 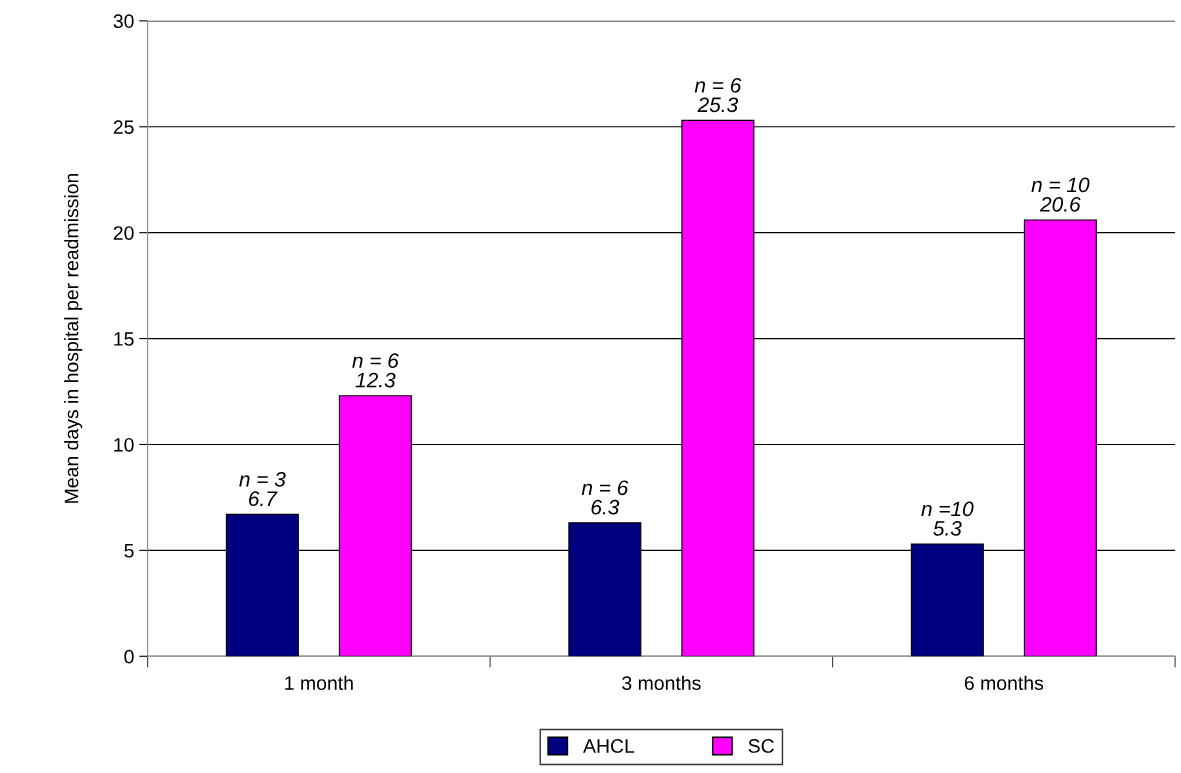 I want to click on data-label: n =10 5.3, so click(x=947, y=518).